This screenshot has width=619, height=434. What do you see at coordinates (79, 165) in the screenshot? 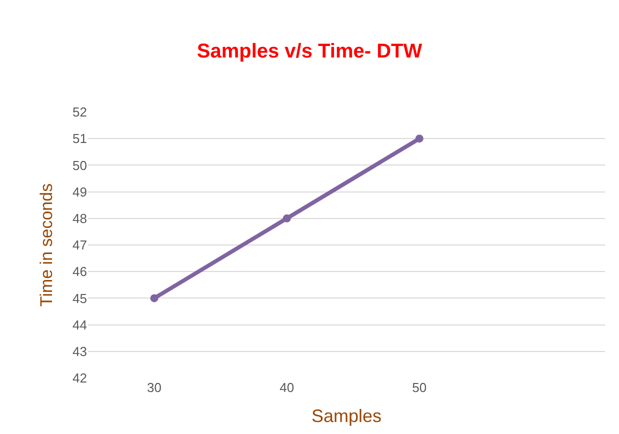
I see `y-tick-label: 50` at bounding box center [79, 165].